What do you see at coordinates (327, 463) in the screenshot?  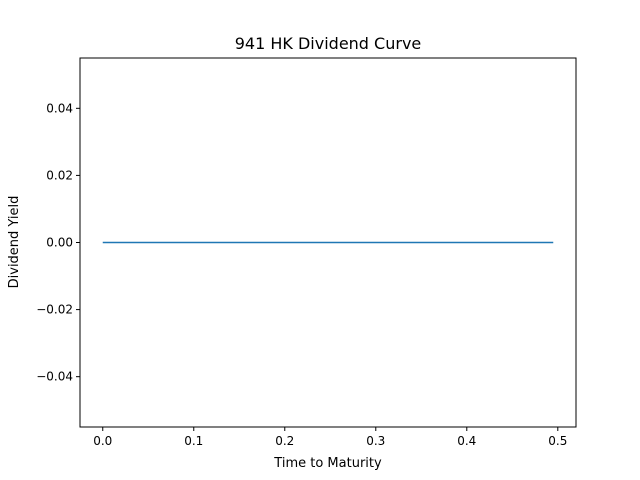 I see `x-axis-label: Time to Maturity` at bounding box center [327, 463].